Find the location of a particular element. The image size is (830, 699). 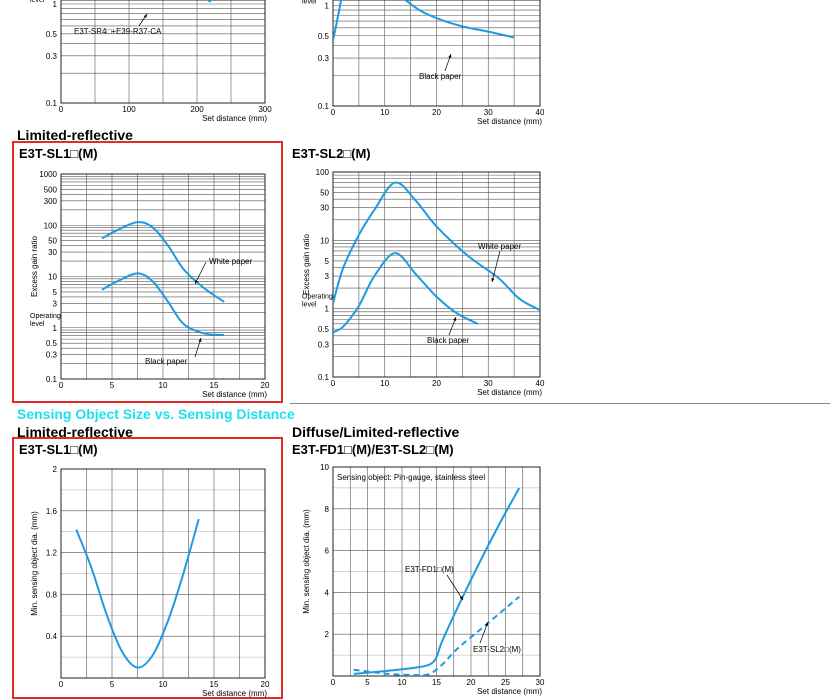

model-label-sl1-gain: E3T-SL1□(M) is located at coordinates (58, 153).